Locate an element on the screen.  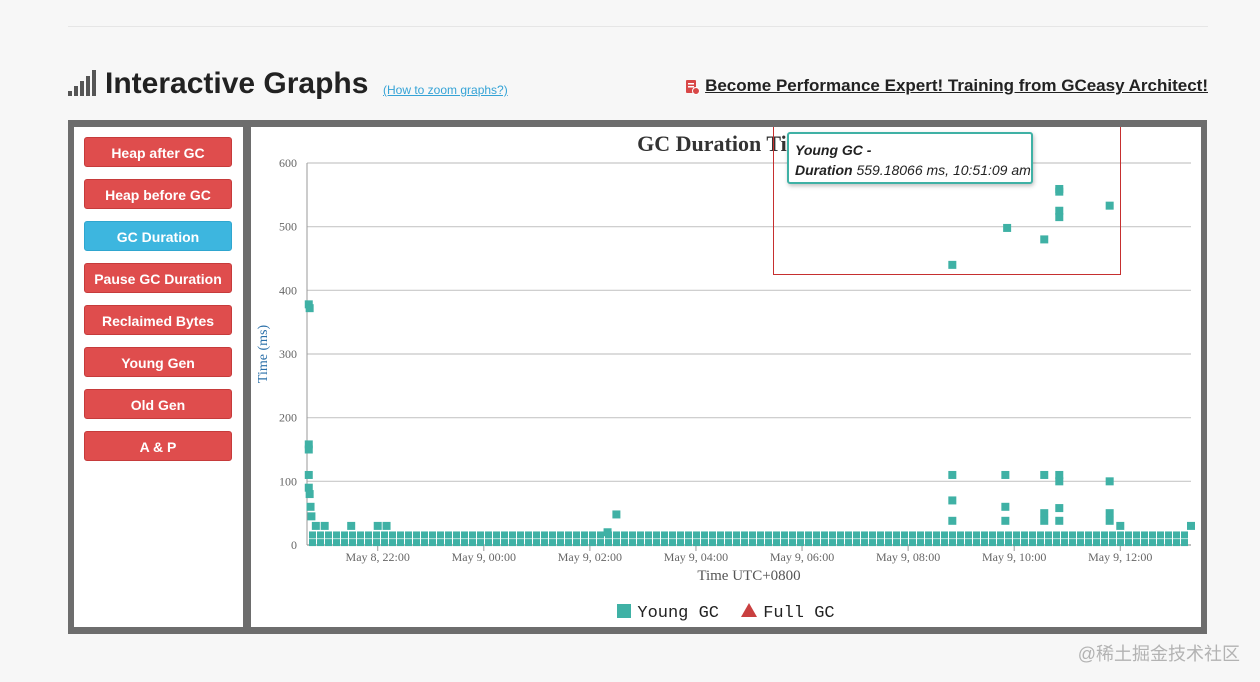
nav-button-heap-before-gc: Heap before GC is located at coordinates (158, 194).